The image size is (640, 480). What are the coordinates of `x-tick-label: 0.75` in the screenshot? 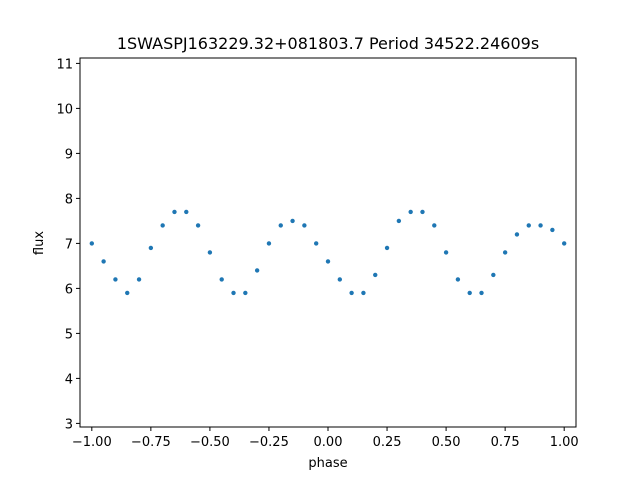 It's located at (505, 442).